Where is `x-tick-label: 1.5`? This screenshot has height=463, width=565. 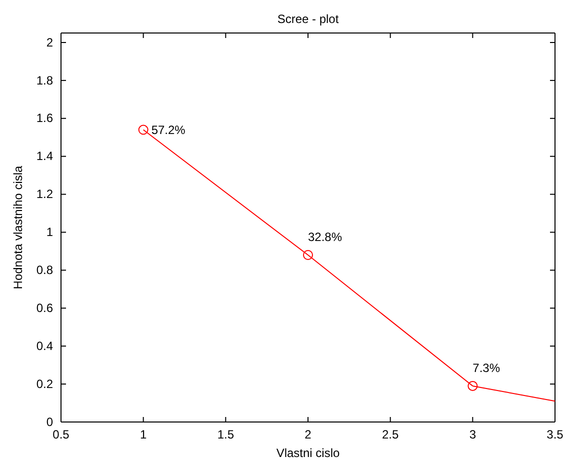
x-tick-label: 1.5 is located at coordinates (225, 435).